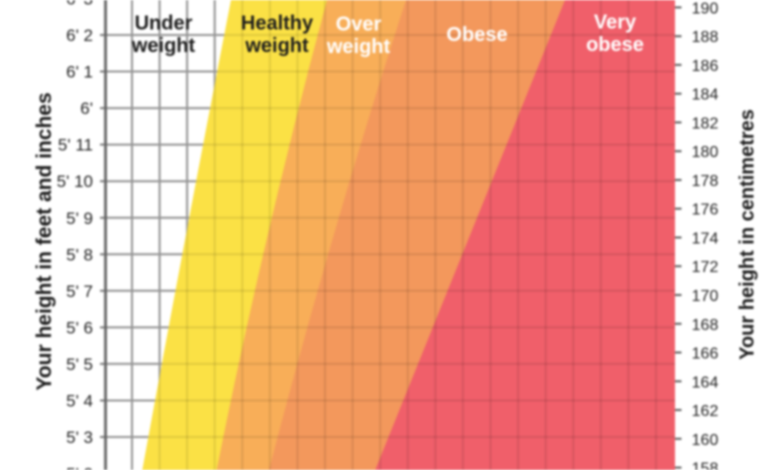  Describe the element at coordinates (79, 467) in the screenshot. I see `svg-text: 5' 2` at that location.